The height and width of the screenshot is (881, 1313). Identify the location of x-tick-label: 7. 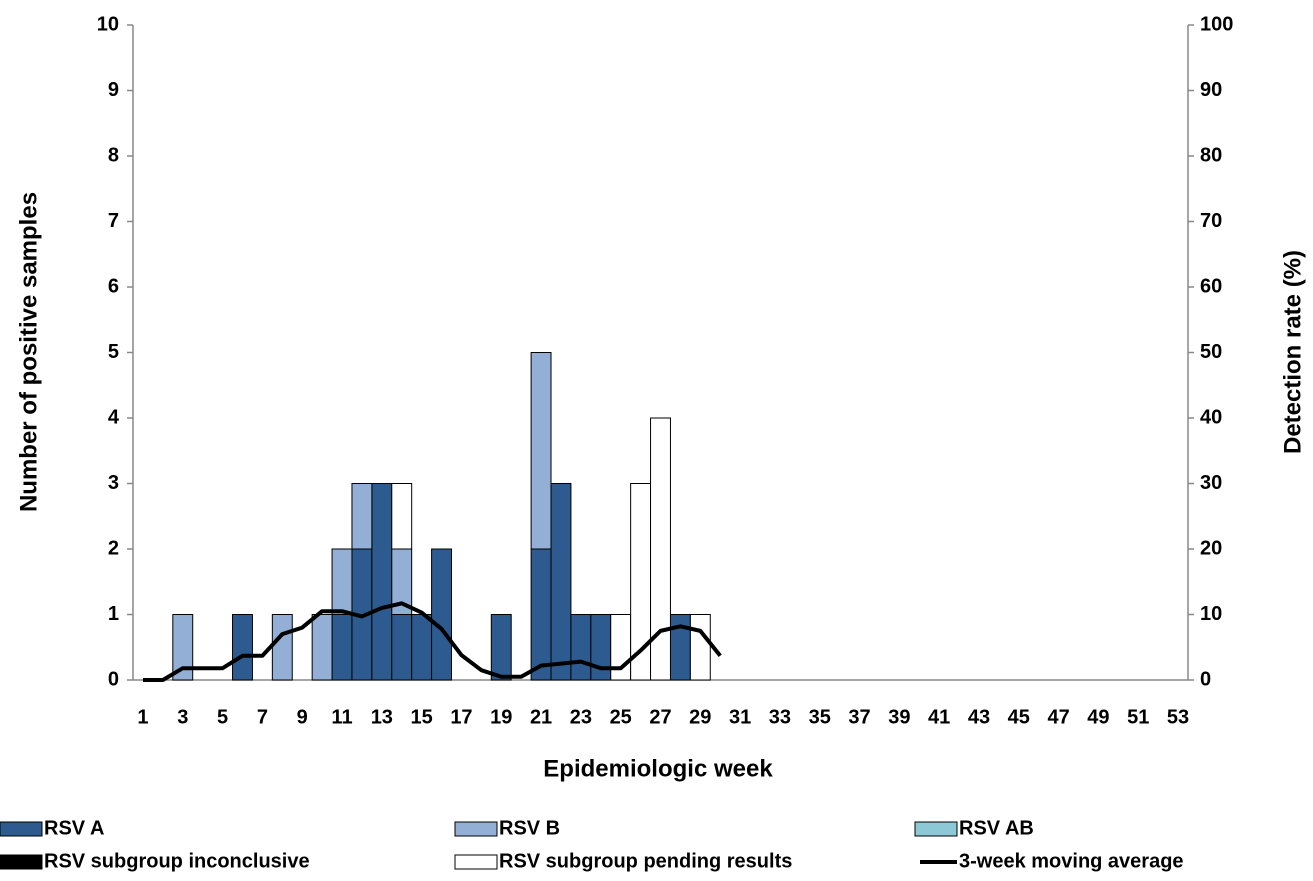
(262, 717).